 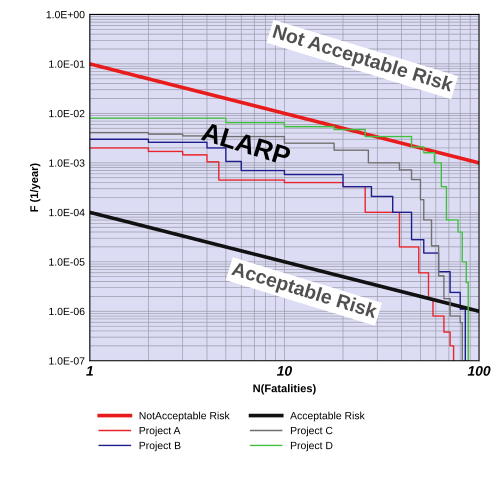 What do you see at coordinates (67, 212) in the screenshot?
I see `y-tick-label: 1.0E-04` at bounding box center [67, 212].